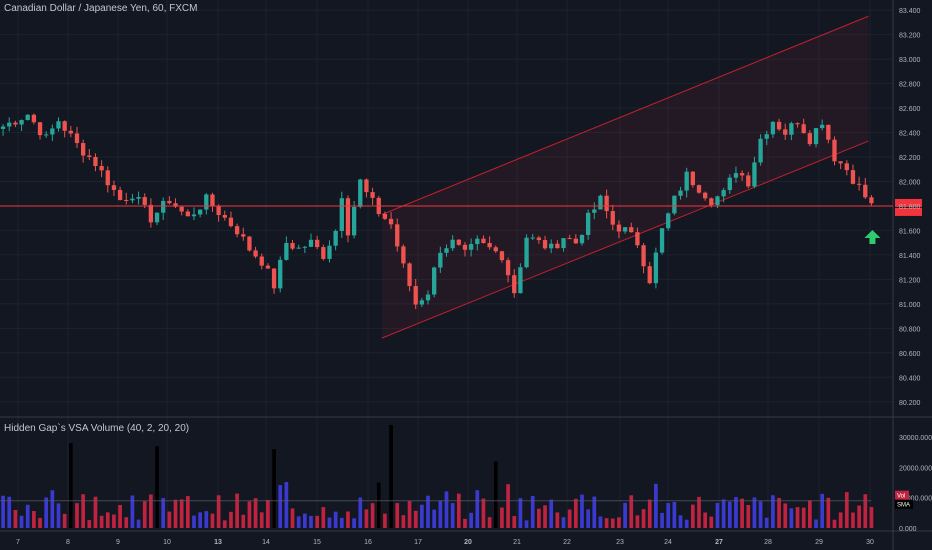 This screenshot has height=550, width=932. What do you see at coordinates (378, 505) in the screenshot?
I see `volume-bar-climax` at bounding box center [378, 505].